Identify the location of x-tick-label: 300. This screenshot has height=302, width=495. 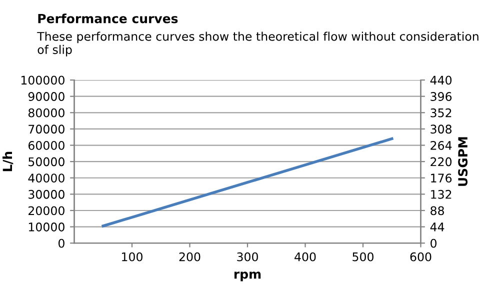
(247, 257).